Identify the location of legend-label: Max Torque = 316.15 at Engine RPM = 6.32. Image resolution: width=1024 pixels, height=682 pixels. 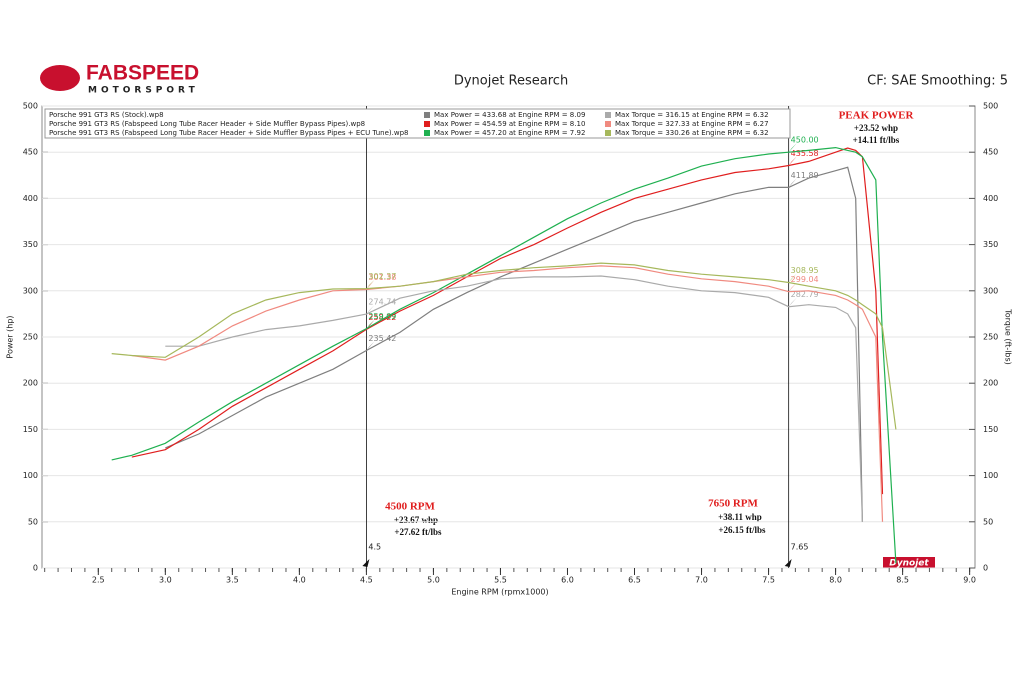
(692, 115).